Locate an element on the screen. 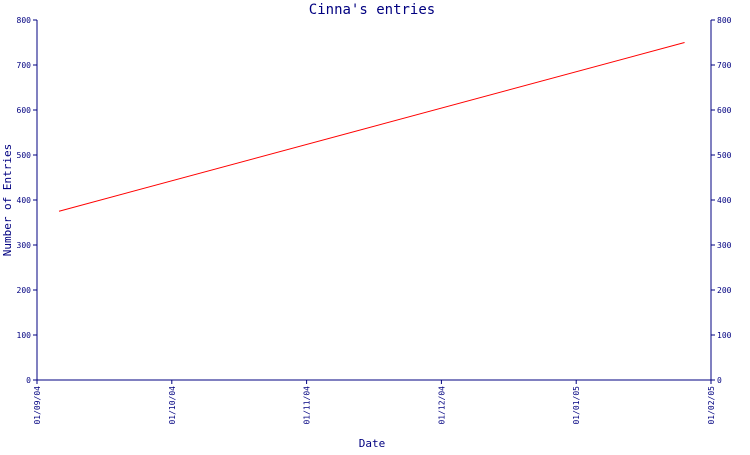 This screenshot has width=750, height=455. y-tick-label-left: 0 is located at coordinates (28, 380).